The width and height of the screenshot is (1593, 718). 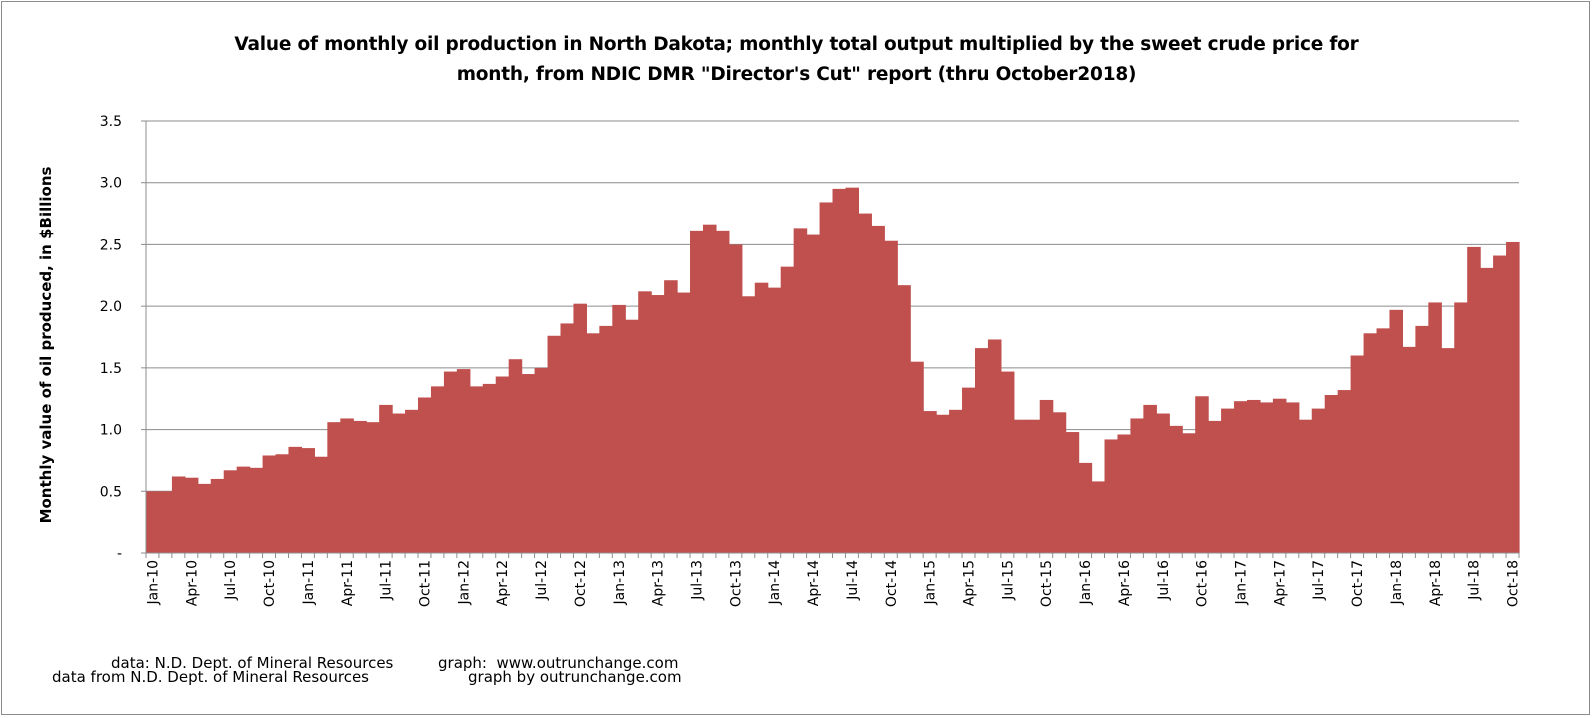 I want to click on x-tick-label: Apr-13, so click(x=659, y=583).